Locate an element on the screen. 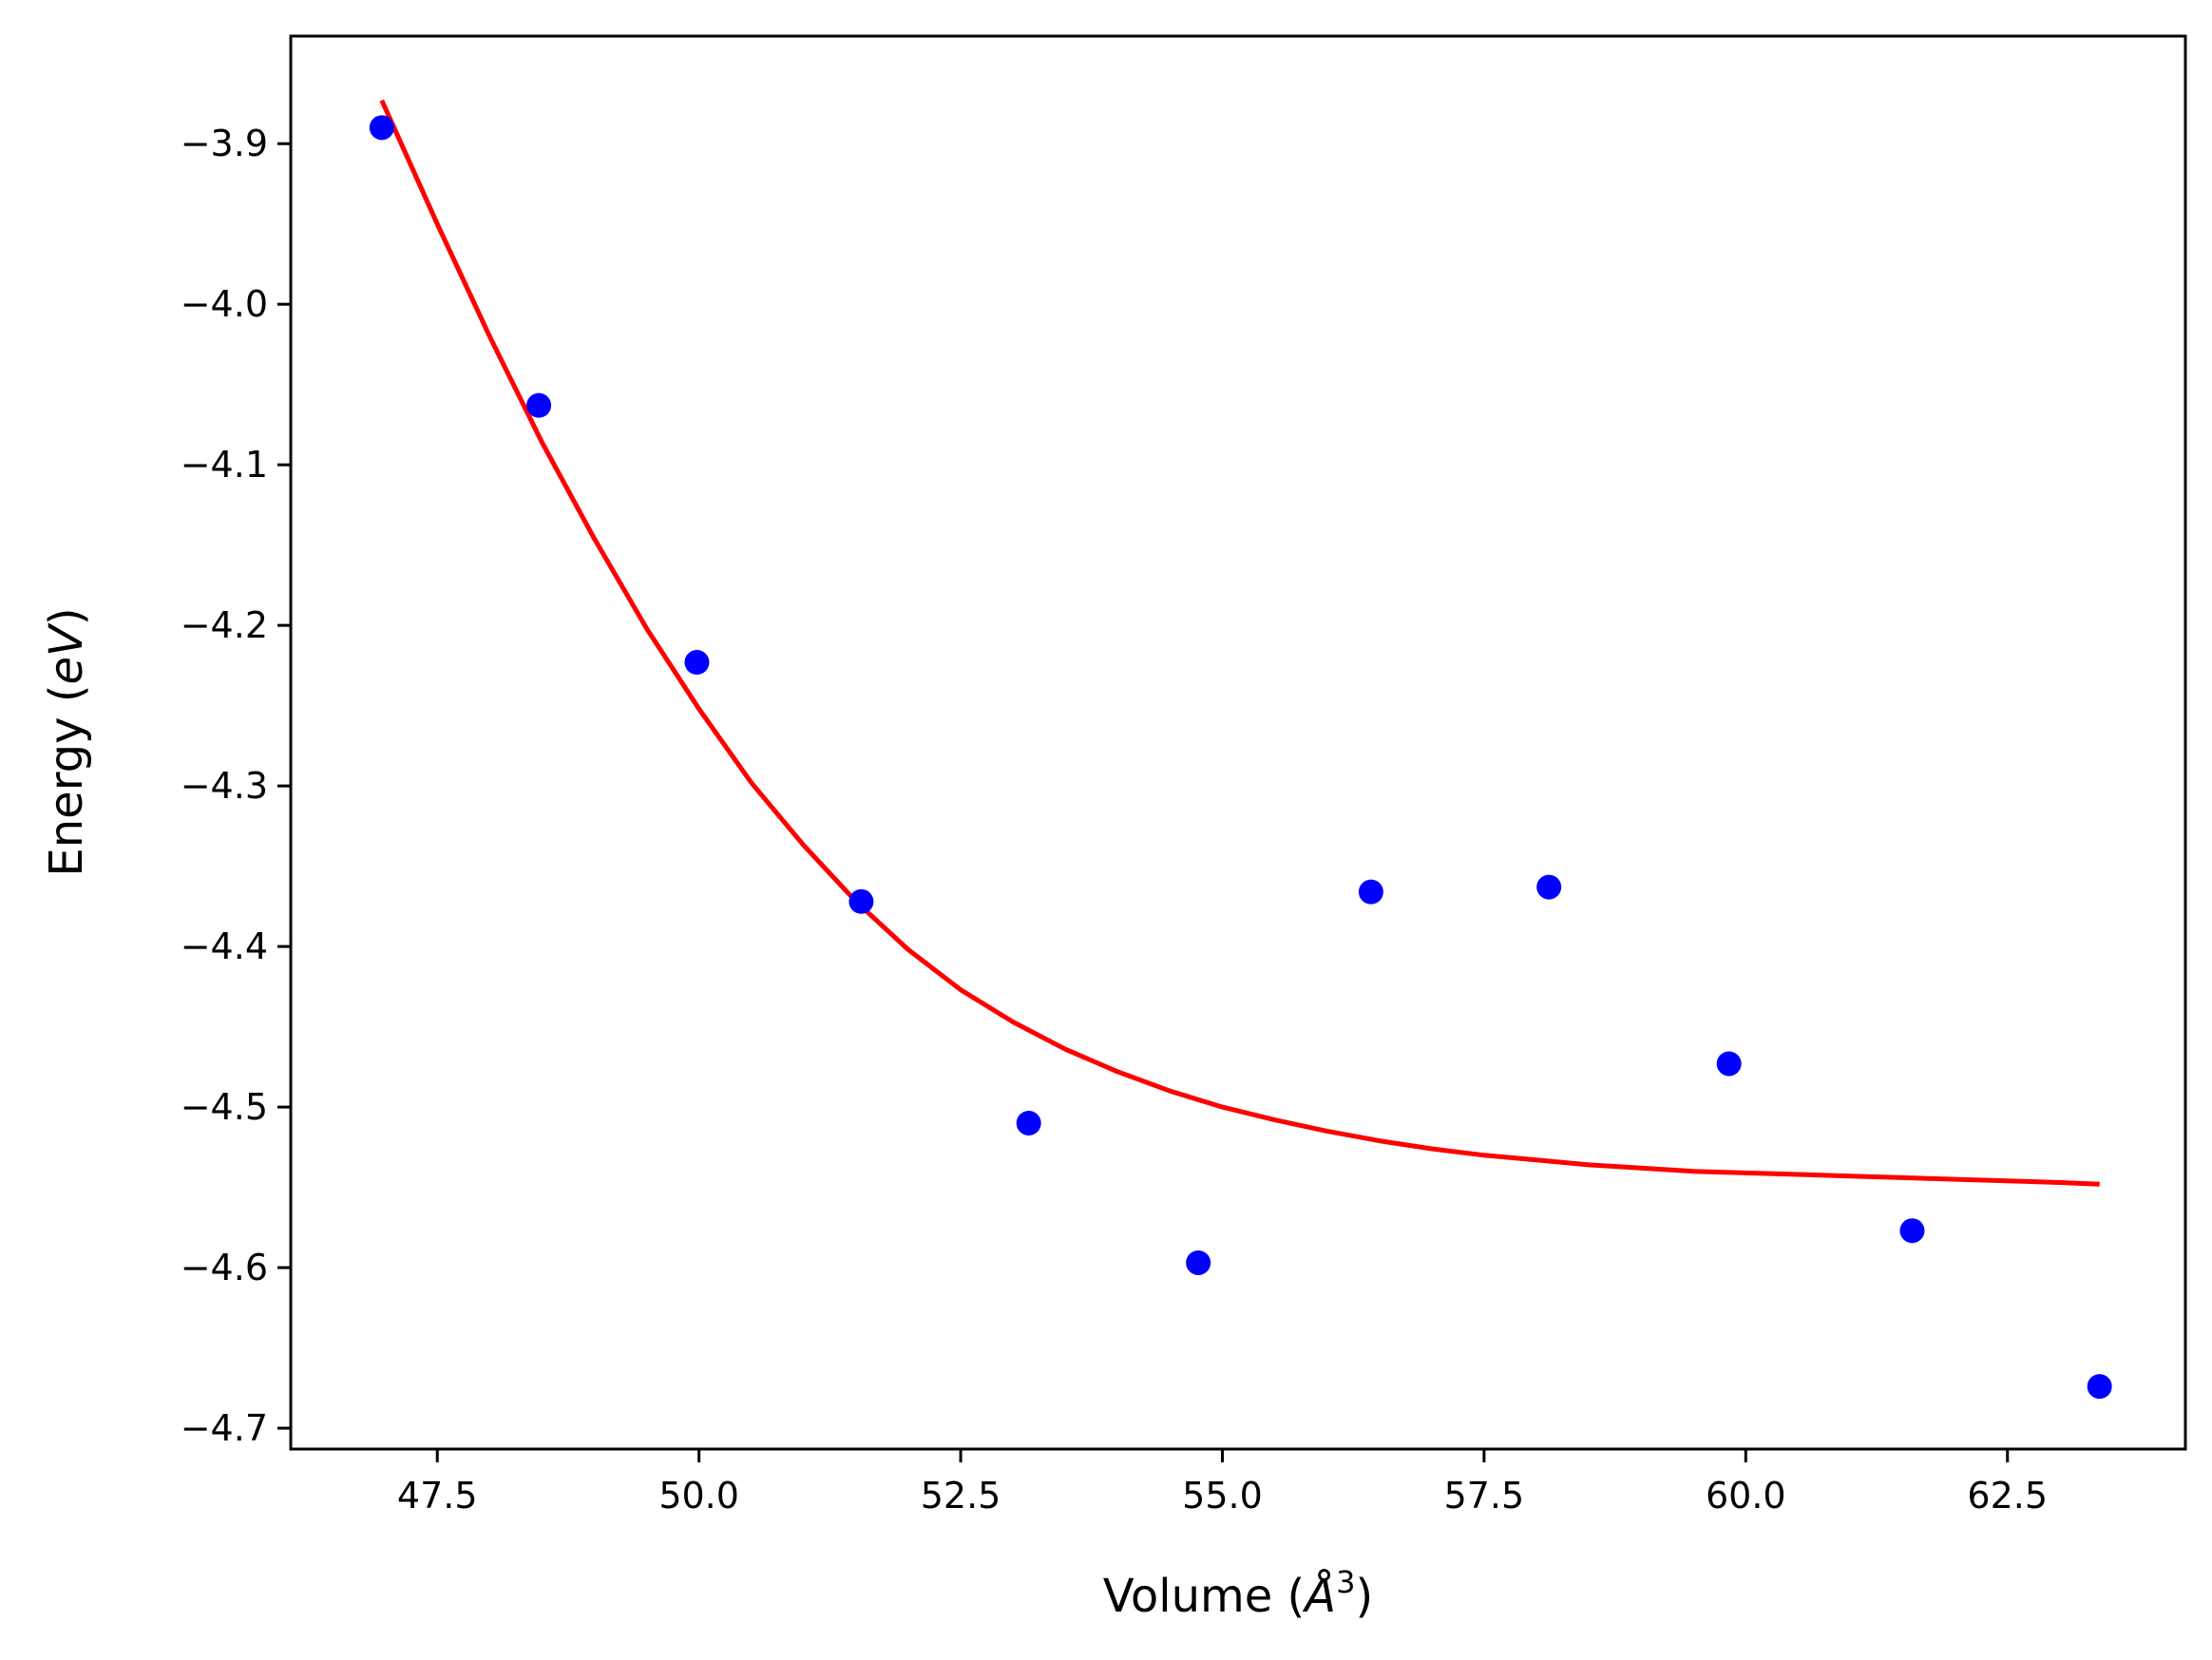 The image size is (2212, 1660). y-tick-label: −4.2 is located at coordinates (224, 625).